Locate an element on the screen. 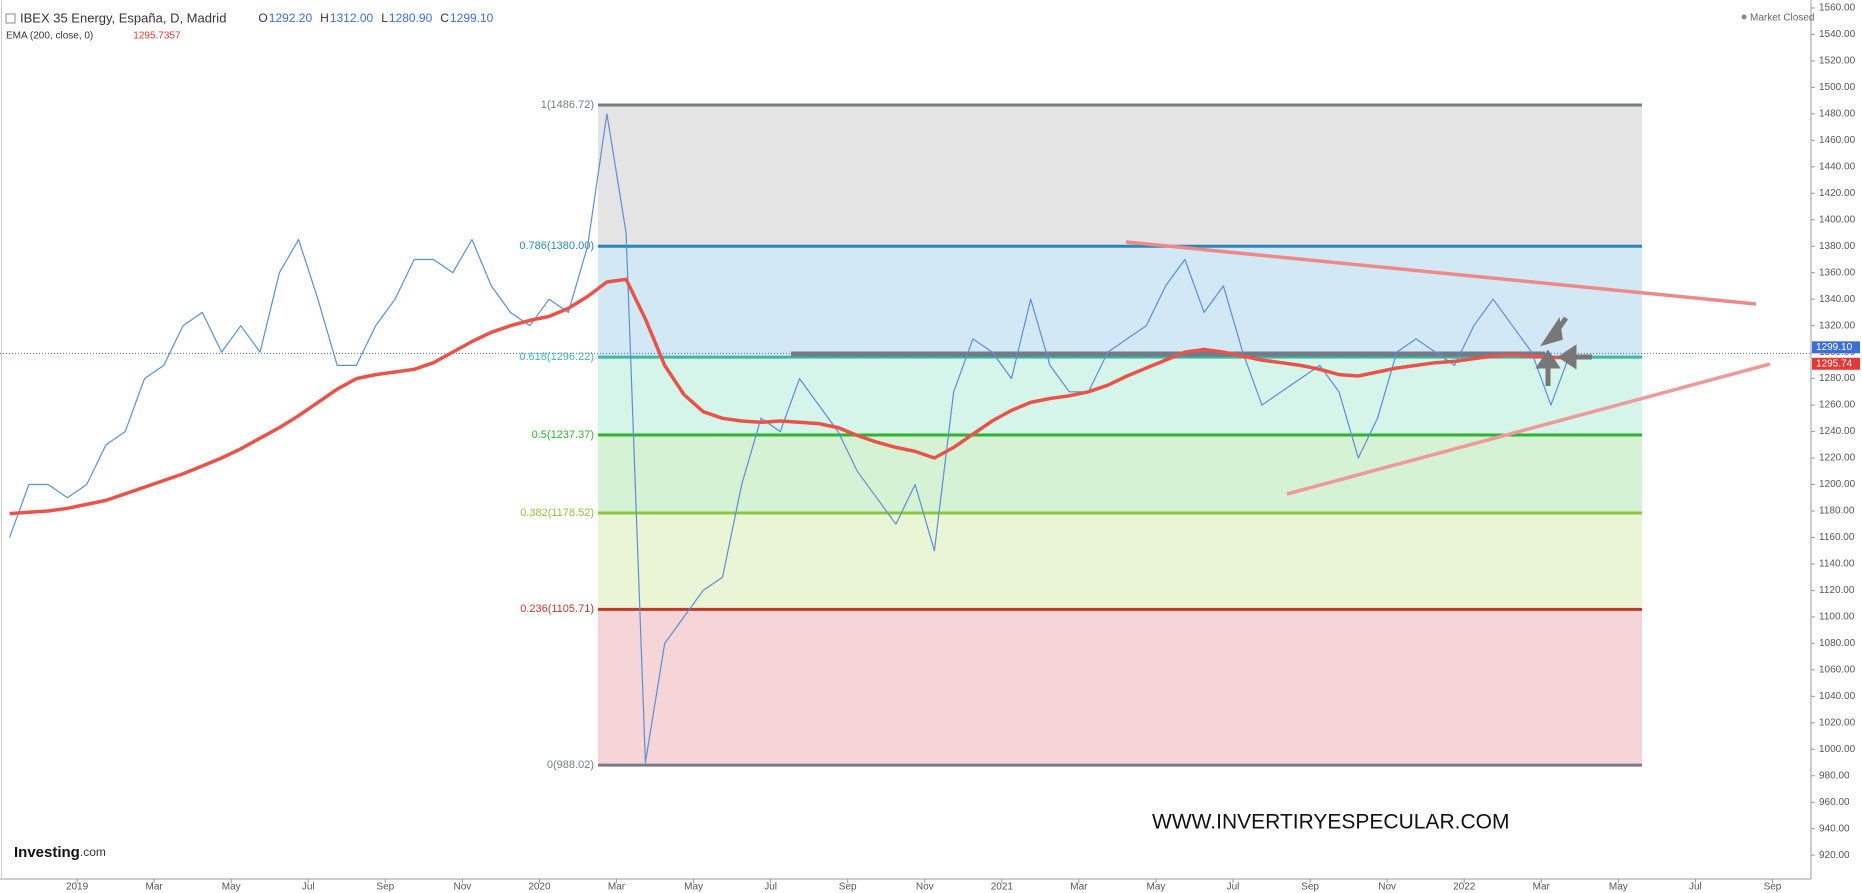 The width and height of the screenshot is (1862, 893). x-tick-label: 2022 is located at coordinates (1464, 887).